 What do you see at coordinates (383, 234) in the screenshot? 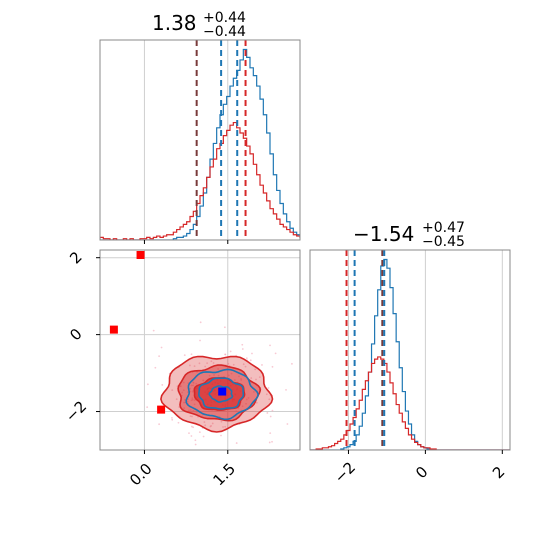
I see `p2-title-value: −1.54` at bounding box center [383, 234].